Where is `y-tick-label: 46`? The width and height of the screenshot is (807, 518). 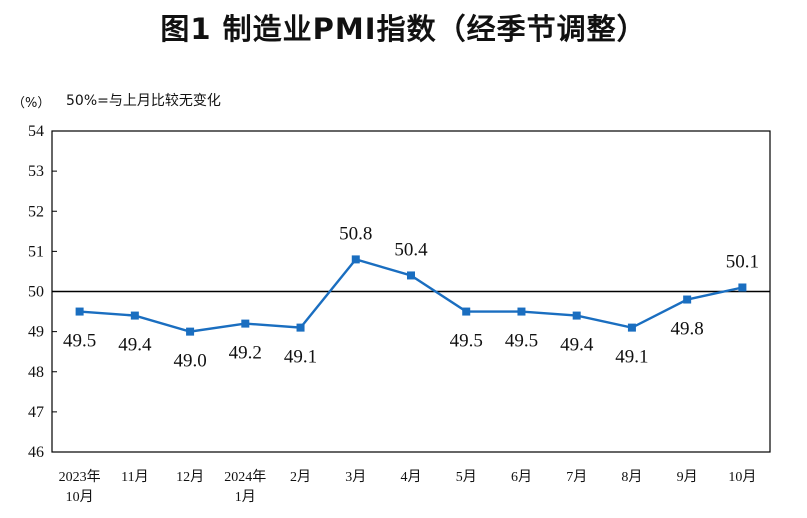 y-tick-label: 46 is located at coordinates (36, 452).